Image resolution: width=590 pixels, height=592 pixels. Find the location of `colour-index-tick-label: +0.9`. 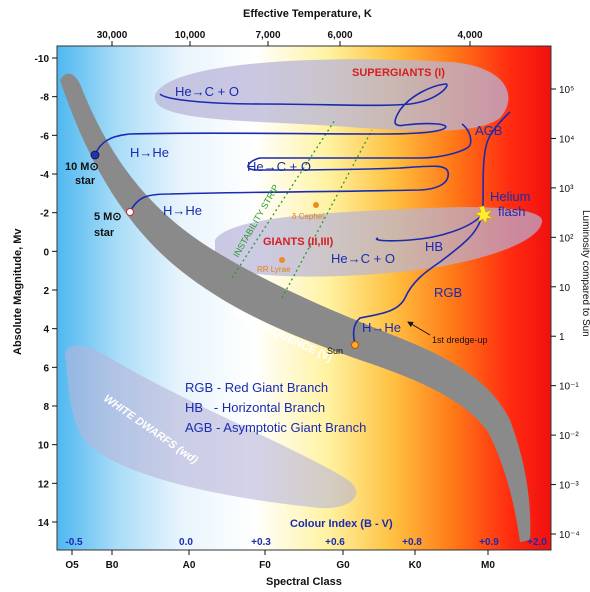

colour-index-tick-label: +0.9 is located at coordinates (489, 542).